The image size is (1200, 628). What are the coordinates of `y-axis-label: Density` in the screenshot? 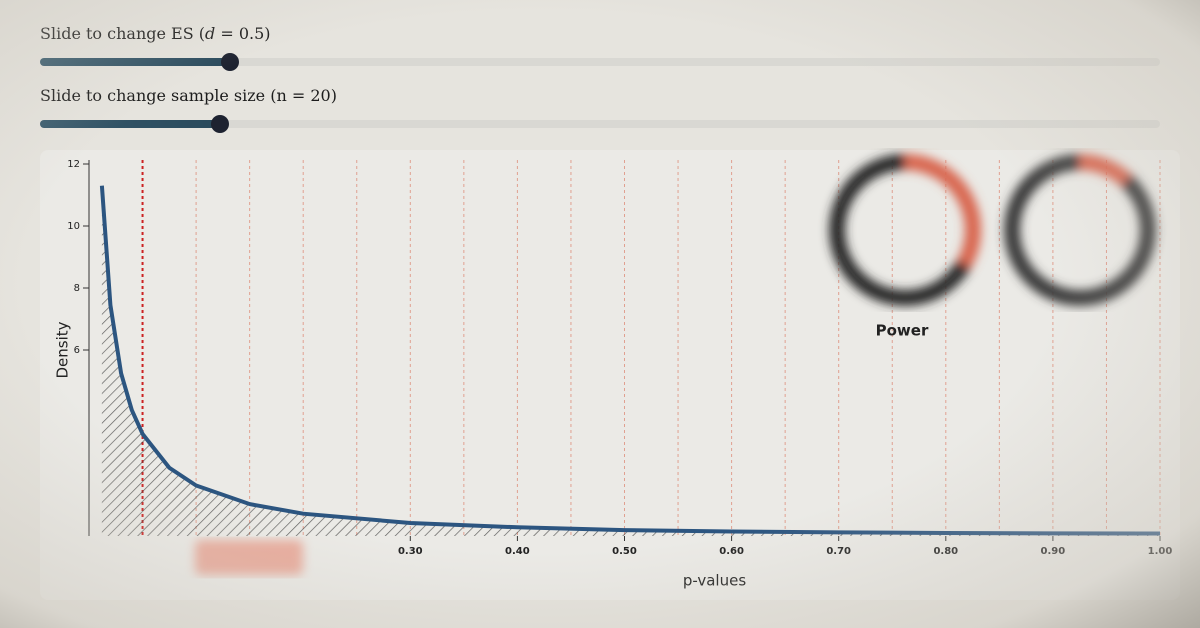 It's located at (63, 349).